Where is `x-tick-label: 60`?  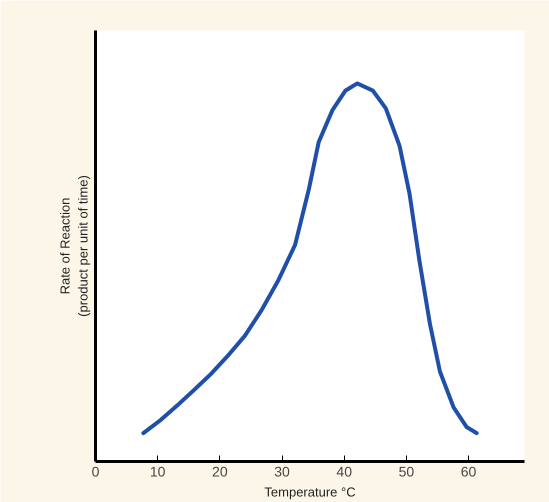 x-tick-label: 60 is located at coordinates (468, 472).